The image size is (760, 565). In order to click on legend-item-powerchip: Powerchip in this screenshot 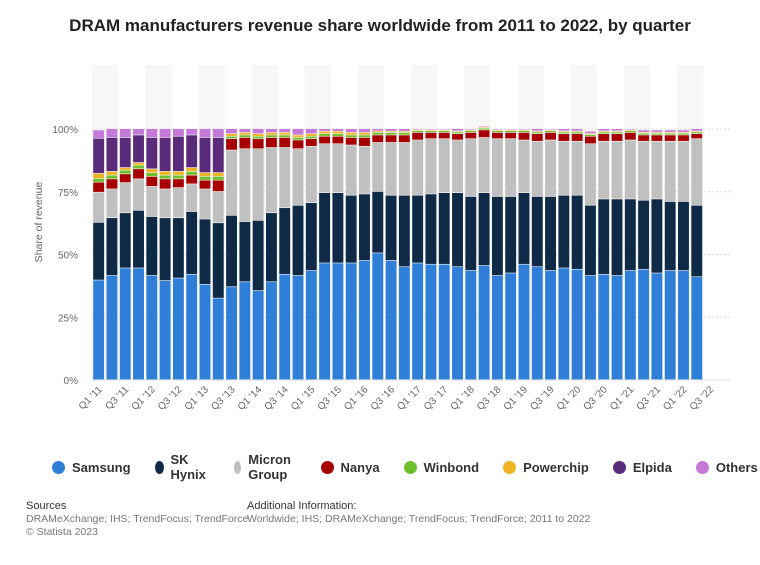, I will do `click(546, 467)`.